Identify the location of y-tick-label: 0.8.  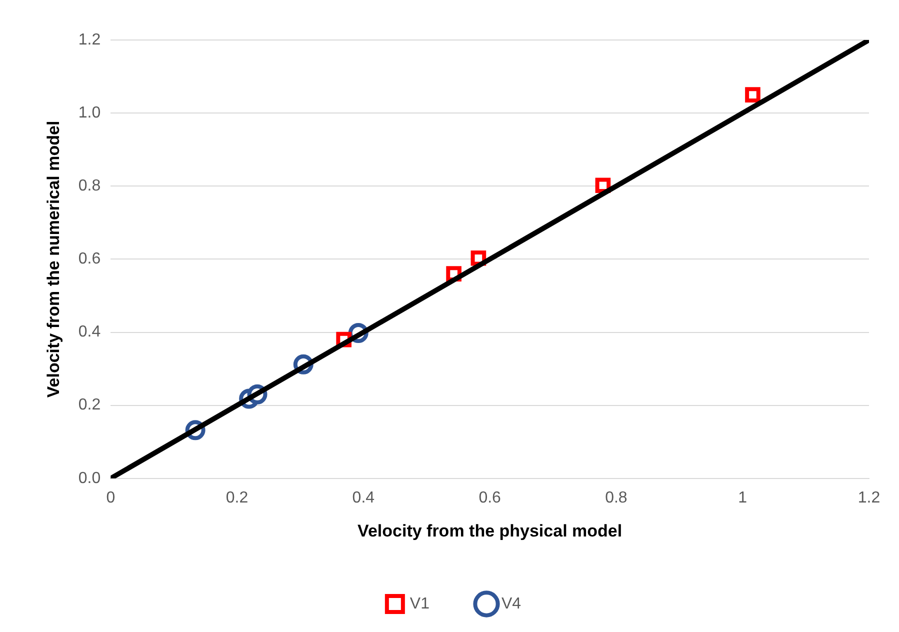
(89, 186).